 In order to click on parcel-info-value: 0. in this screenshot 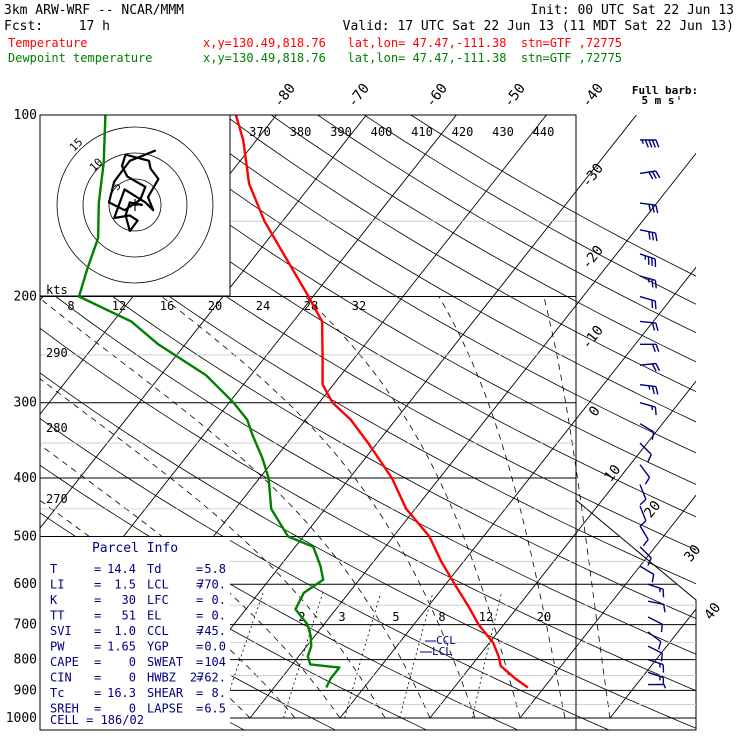, I will do `click(219, 600)`.